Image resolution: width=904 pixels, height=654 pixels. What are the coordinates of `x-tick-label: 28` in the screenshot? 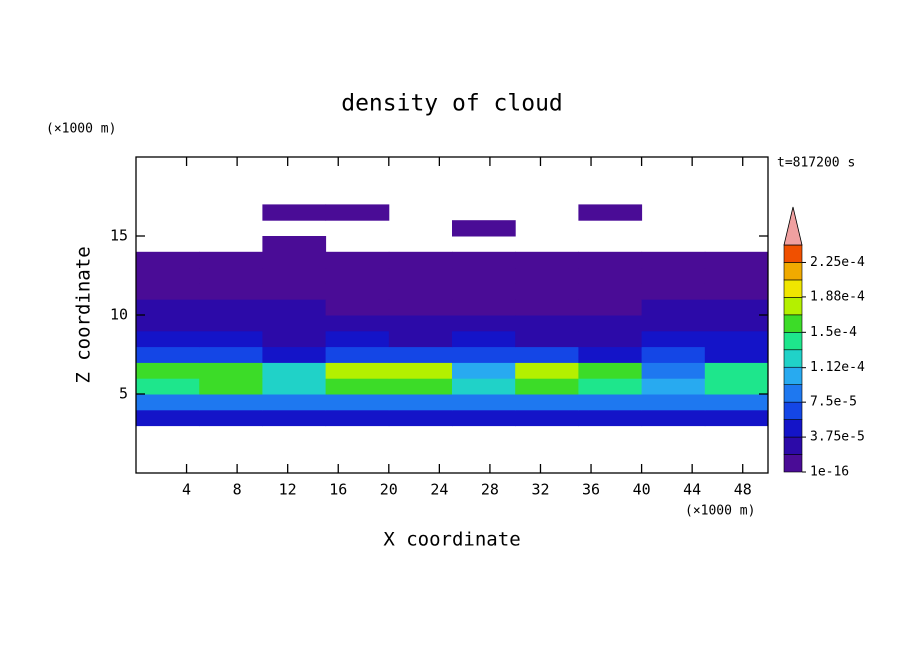 It's located at (490, 490).